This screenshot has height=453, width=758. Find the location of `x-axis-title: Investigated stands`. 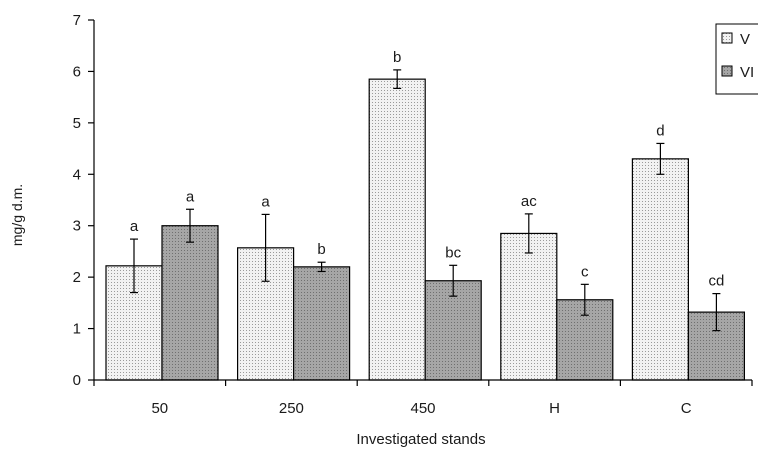

x-axis-title: Investigated stands is located at coordinates (420, 439).